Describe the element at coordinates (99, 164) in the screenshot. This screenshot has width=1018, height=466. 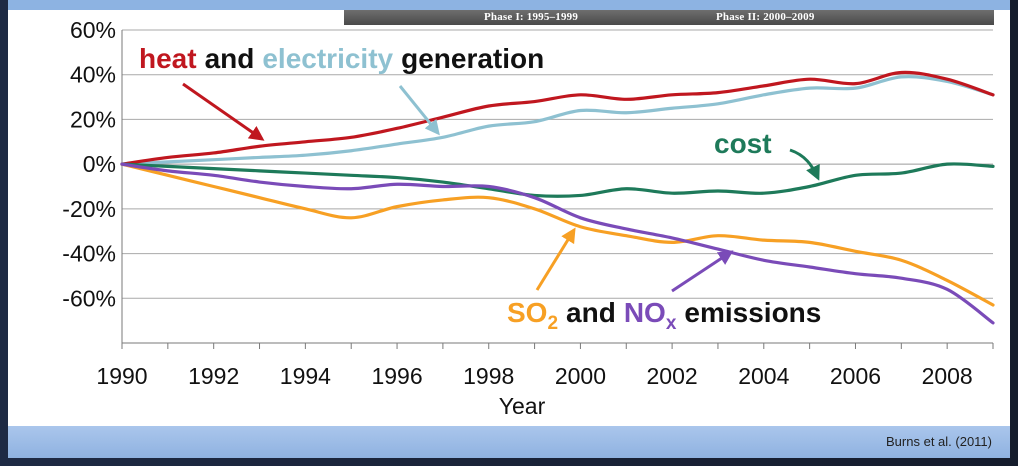
I see `y-tick-label: 0%` at that location.